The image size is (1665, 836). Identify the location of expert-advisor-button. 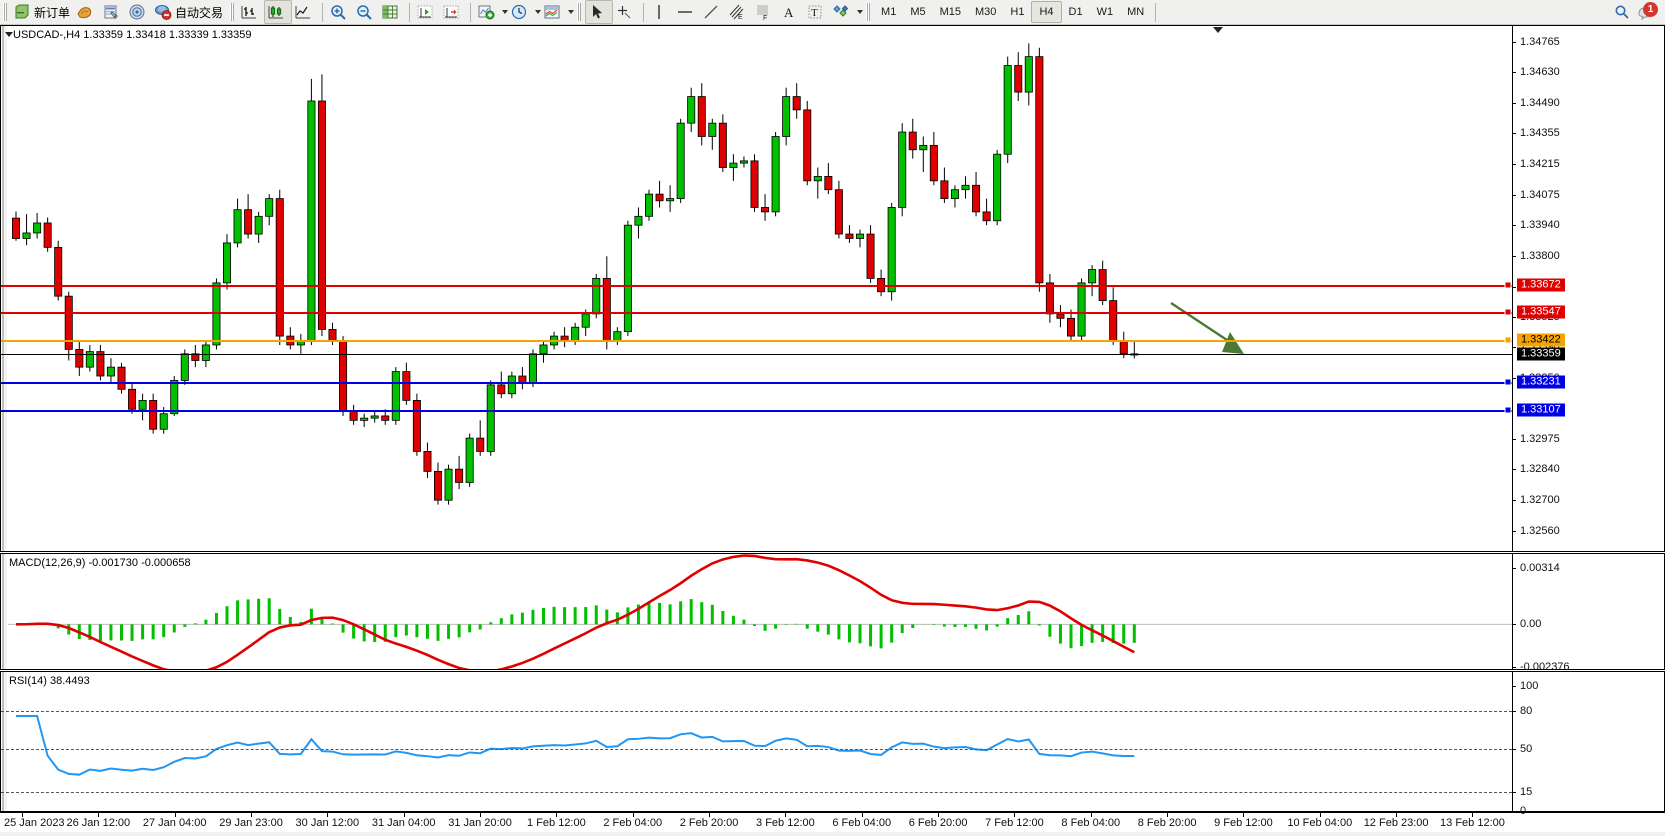
(87, 12).